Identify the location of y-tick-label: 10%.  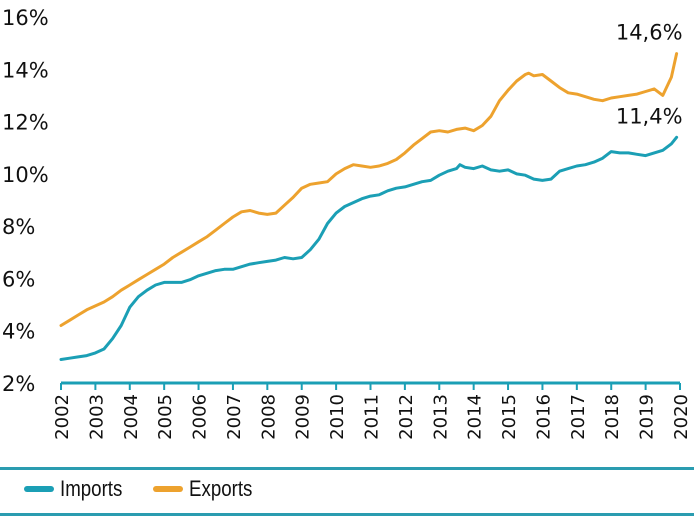
(25, 175).